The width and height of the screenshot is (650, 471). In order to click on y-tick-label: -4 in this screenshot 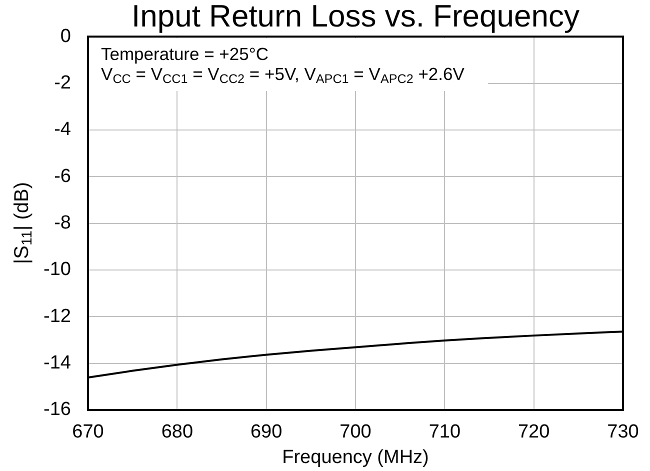, I will do `click(63, 129)`.